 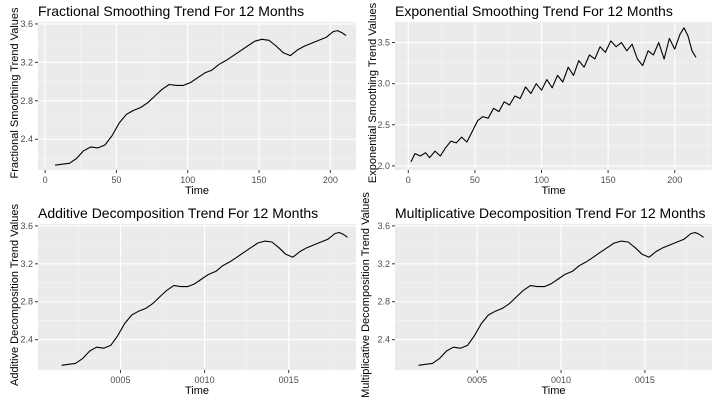 What do you see at coordinates (383, 43) in the screenshot?
I see `y-tick-label: 3.5` at bounding box center [383, 43].